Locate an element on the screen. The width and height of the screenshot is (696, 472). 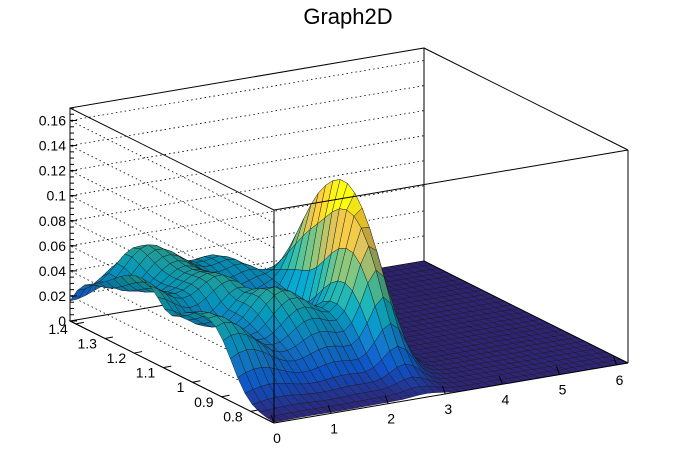
z-axis: 0 0.02 0.04 0.06 0.08 0.1 0.12 0.14 0.16 is located at coordinates (58, 218).